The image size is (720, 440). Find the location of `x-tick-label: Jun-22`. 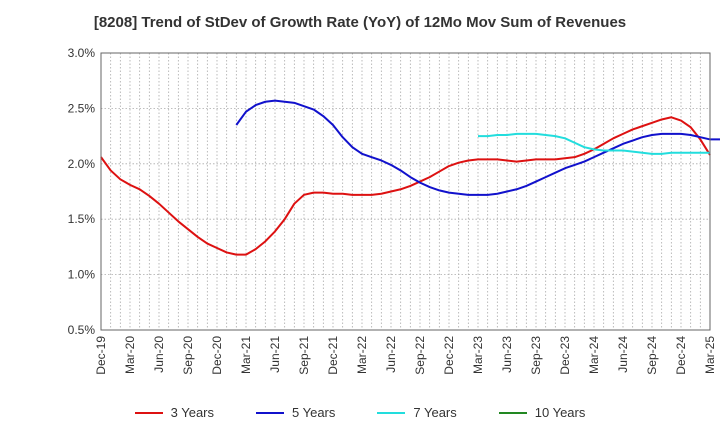

x-tick-label: Jun-22 is located at coordinates (391, 354).